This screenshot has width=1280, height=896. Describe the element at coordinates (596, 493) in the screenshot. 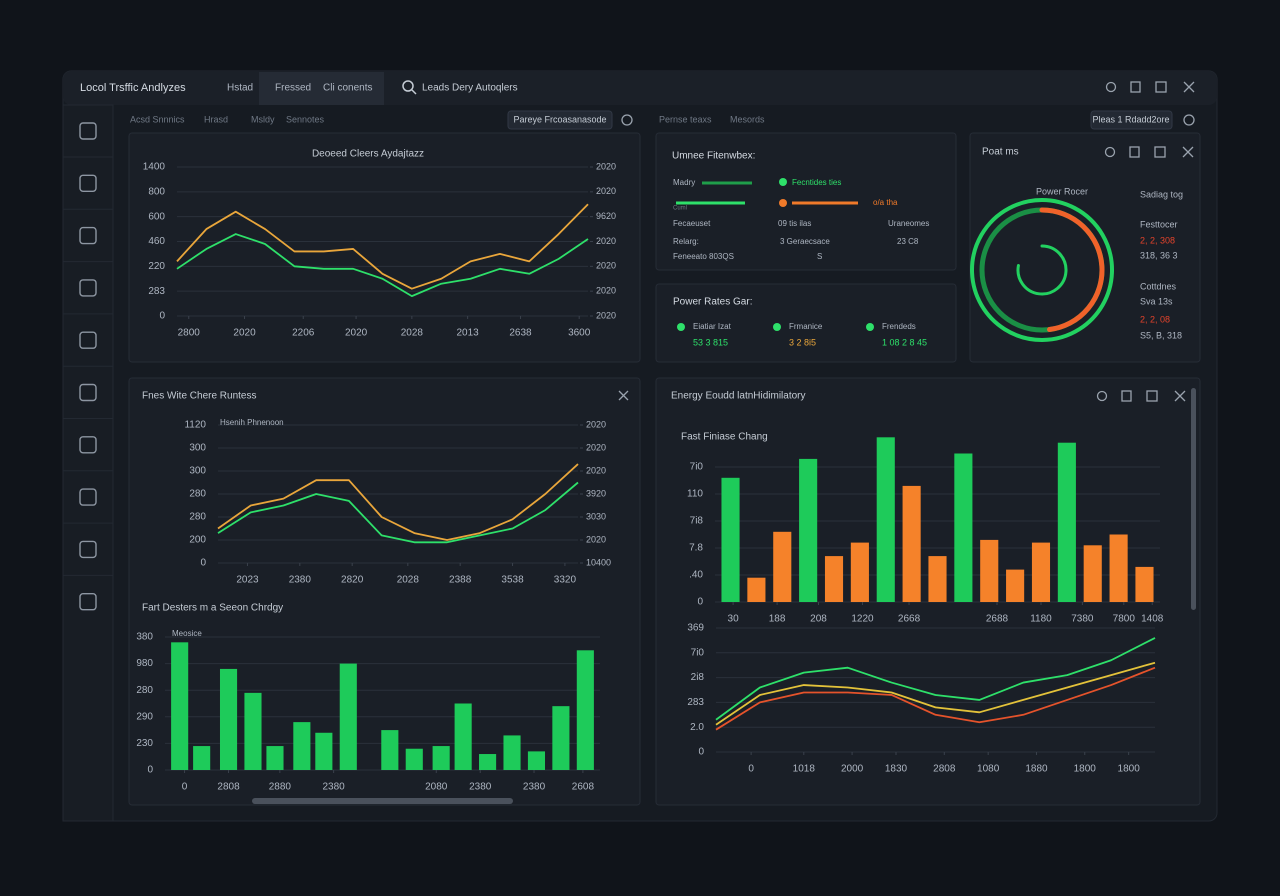

I see `y2-tick-label: 3920` at that location.